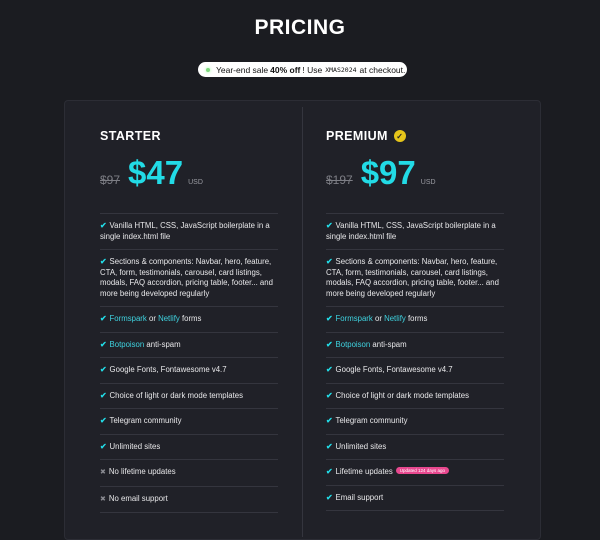 This screenshot has height=540, width=600. I want to click on current-price: $47, so click(156, 172).